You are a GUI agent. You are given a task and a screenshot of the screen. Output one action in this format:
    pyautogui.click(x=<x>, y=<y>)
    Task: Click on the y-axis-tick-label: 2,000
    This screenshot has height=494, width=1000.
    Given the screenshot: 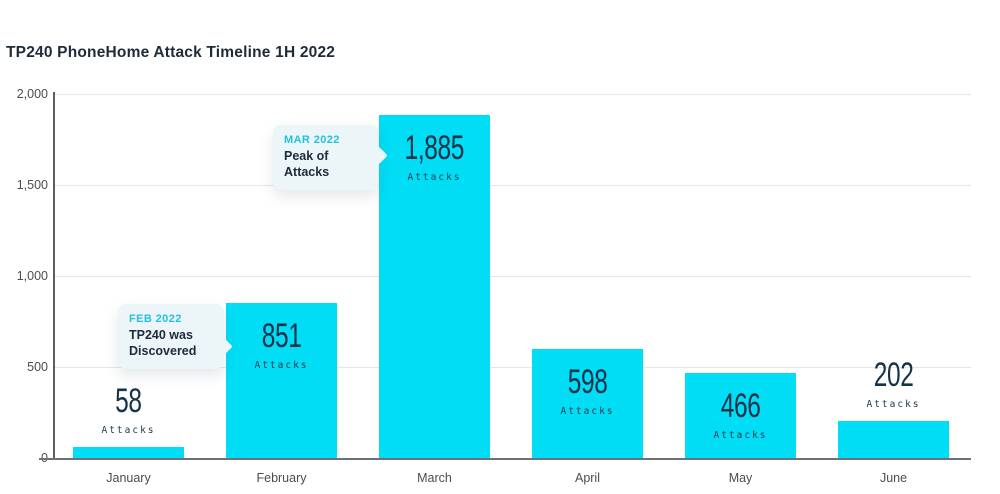 What is the action you would take?
    pyautogui.click(x=32, y=94)
    